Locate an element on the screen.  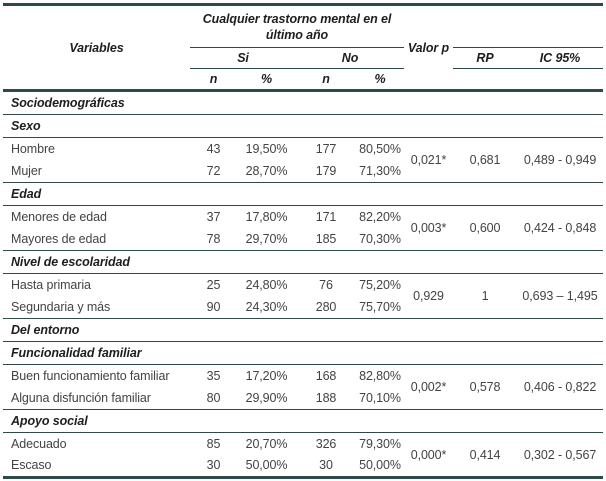
row-label: Segundaria y más is located at coordinates (61, 307).